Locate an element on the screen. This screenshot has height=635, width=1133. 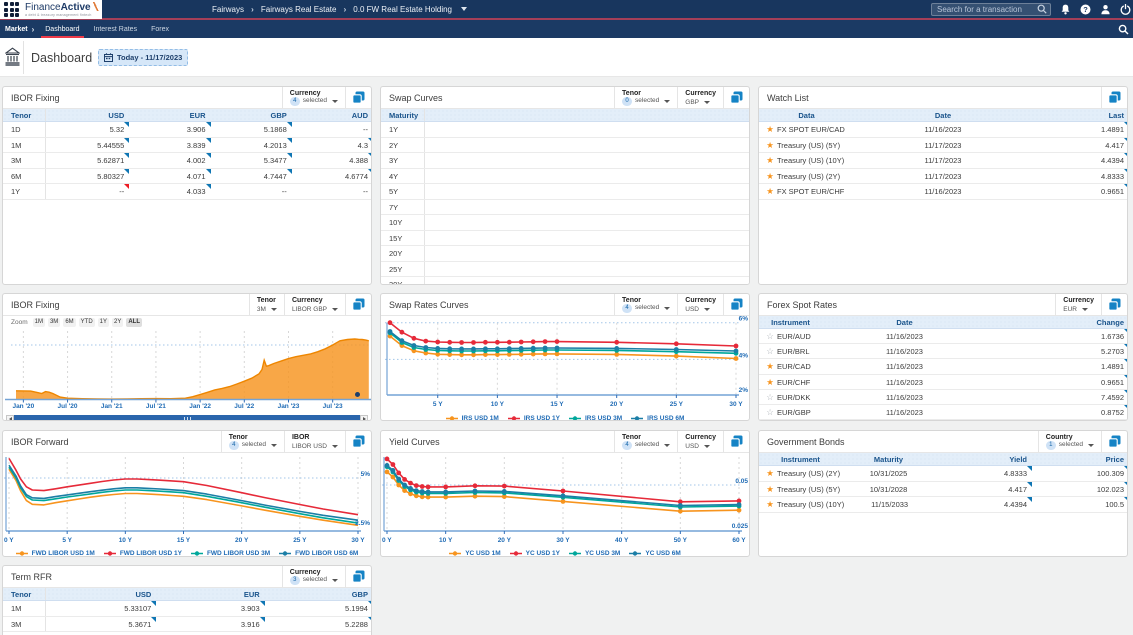
currency-filter-dropdown: Currency 3 selected is located at coordinates (313, 576).